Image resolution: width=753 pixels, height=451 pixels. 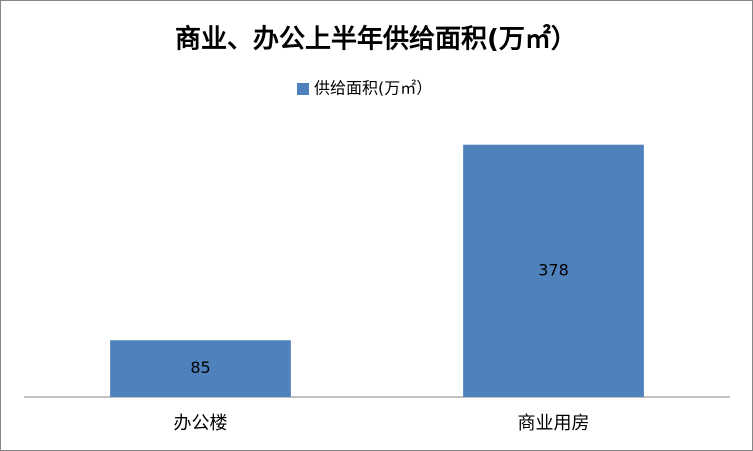 What do you see at coordinates (303, 89) in the screenshot?
I see `legend-swatch` at bounding box center [303, 89].